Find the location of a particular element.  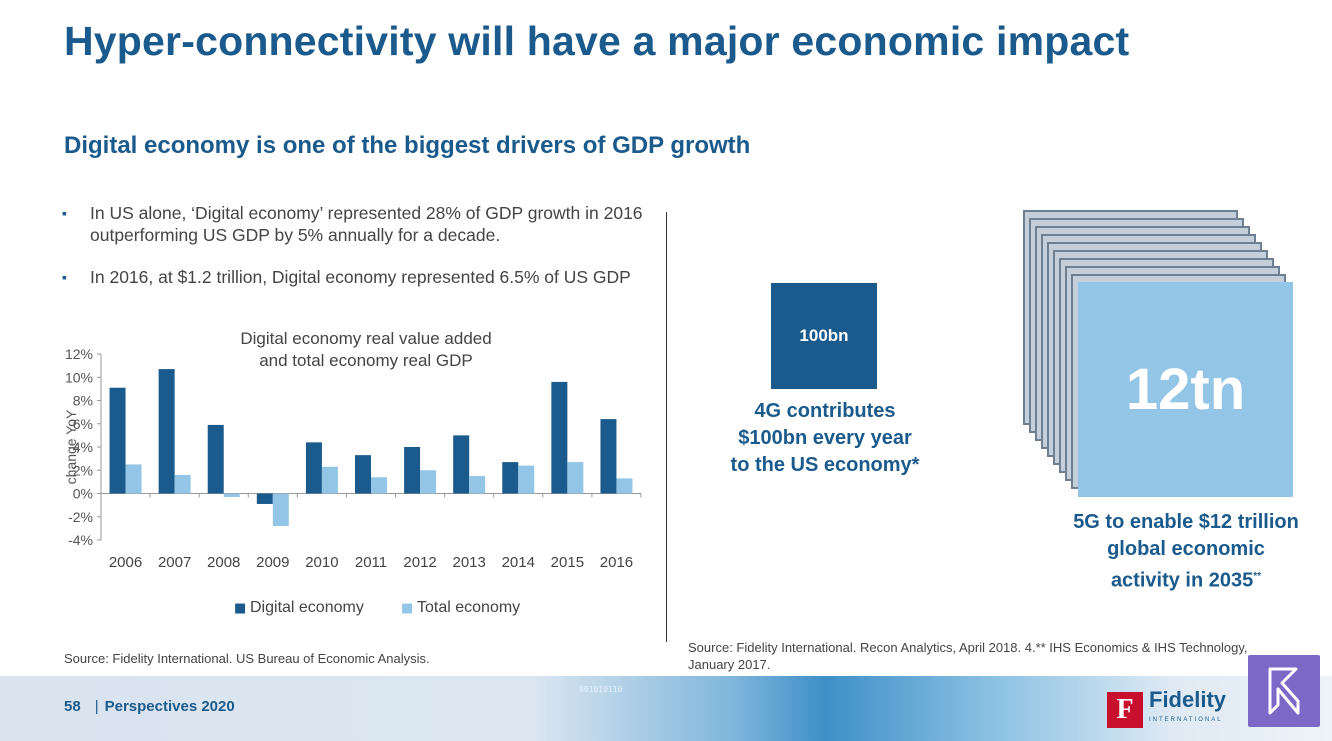

corner-badge-icon is located at coordinates (1284, 691).